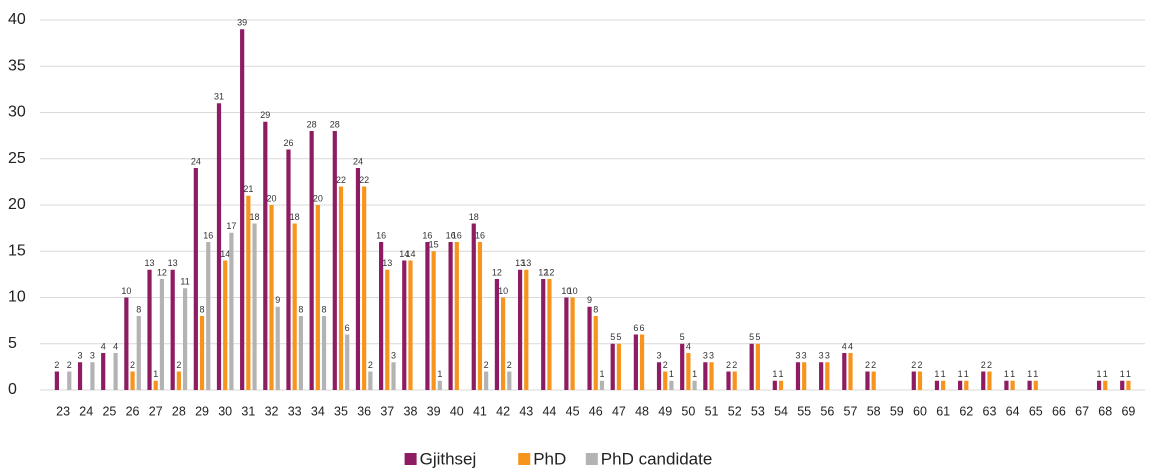 This screenshot has height=470, width=1150. I want to click on data-label: 9, so click(277, 300).